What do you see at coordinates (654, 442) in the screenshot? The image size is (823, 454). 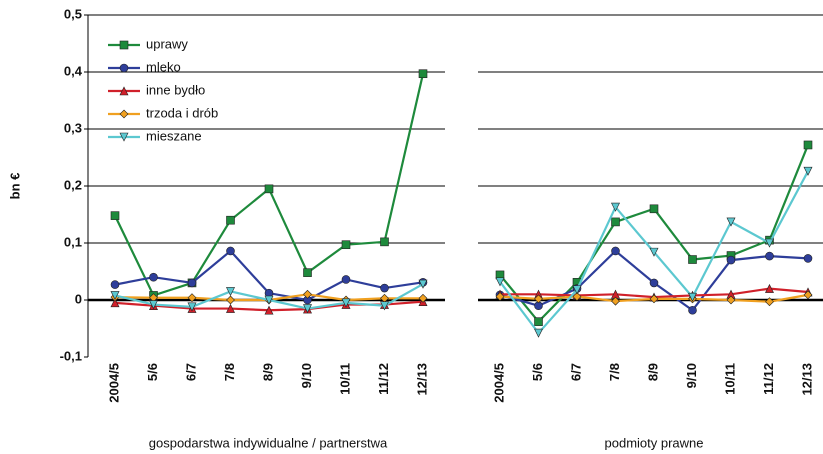 I see `x-axis-label: podmioty prawne` at bounding box center [654, 442].